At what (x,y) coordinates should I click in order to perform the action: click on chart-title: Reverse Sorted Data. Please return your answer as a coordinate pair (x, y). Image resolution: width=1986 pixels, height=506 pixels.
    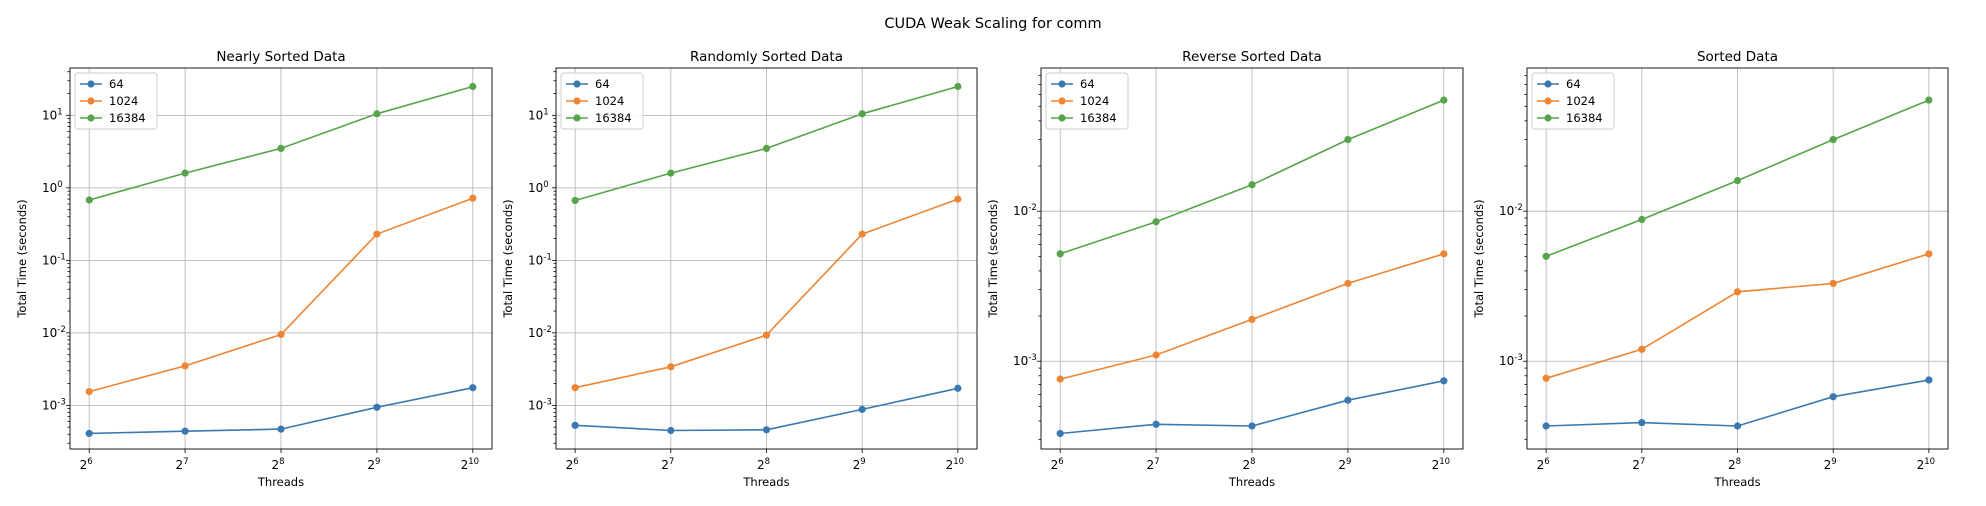
    Looking at the image, I should click on (1252, 57).